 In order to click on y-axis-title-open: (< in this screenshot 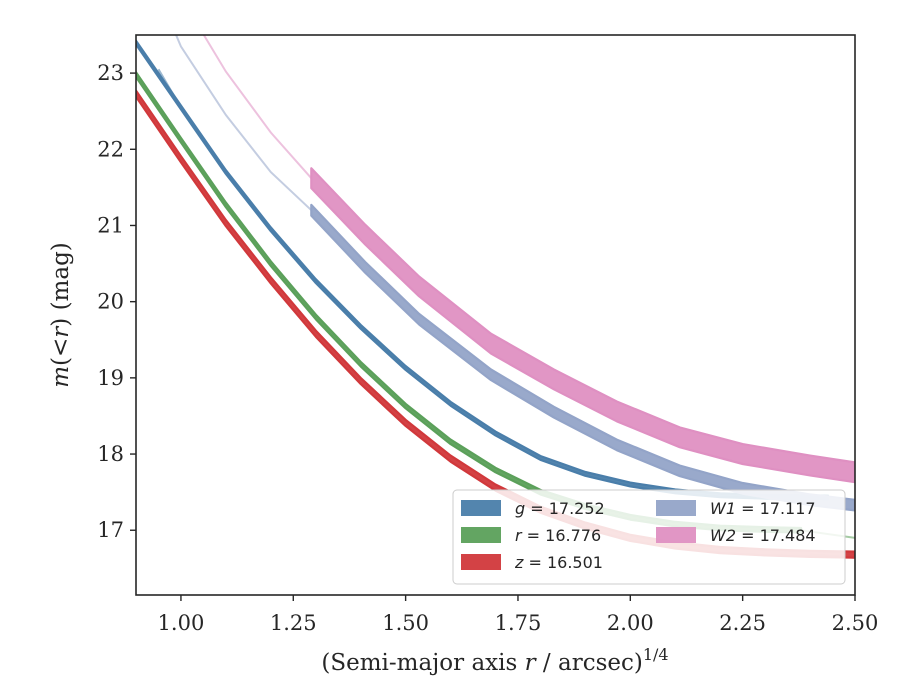, I will do `click(61, 352)`.